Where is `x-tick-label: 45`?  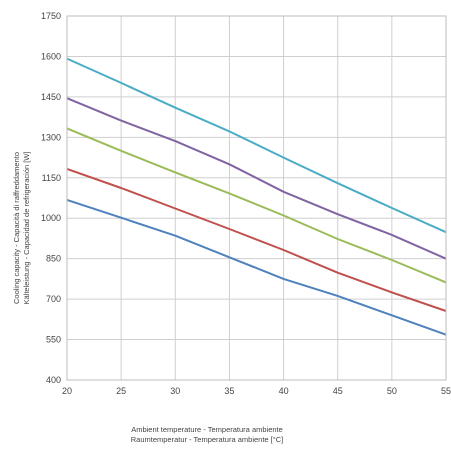
x-tick-label: 45 is located at coordinates (338, 391).